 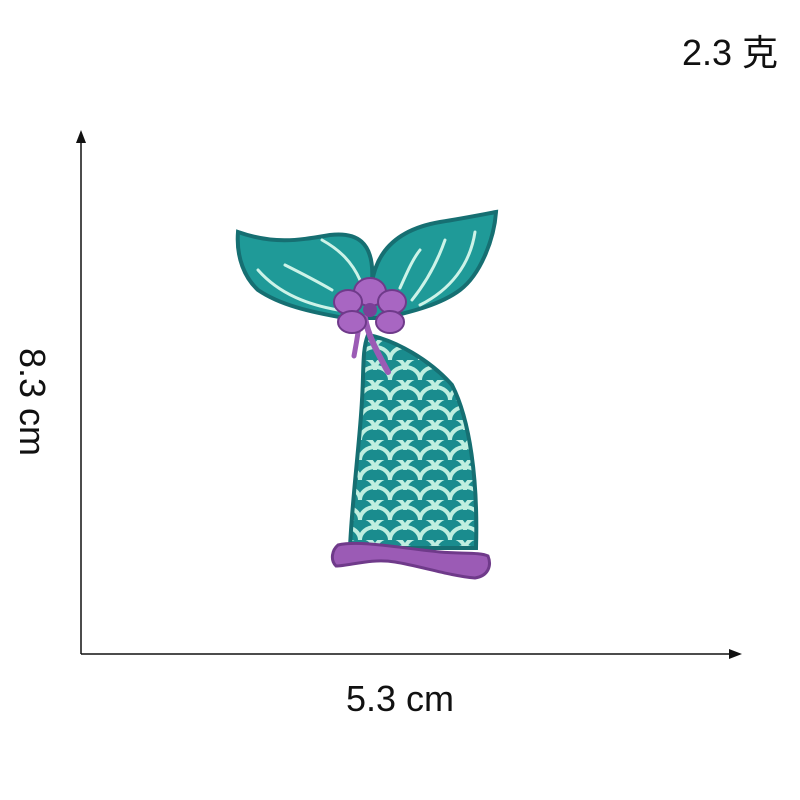 I want to click on width-dimension-label: 5.3 cm, so click(x=400, y=698).